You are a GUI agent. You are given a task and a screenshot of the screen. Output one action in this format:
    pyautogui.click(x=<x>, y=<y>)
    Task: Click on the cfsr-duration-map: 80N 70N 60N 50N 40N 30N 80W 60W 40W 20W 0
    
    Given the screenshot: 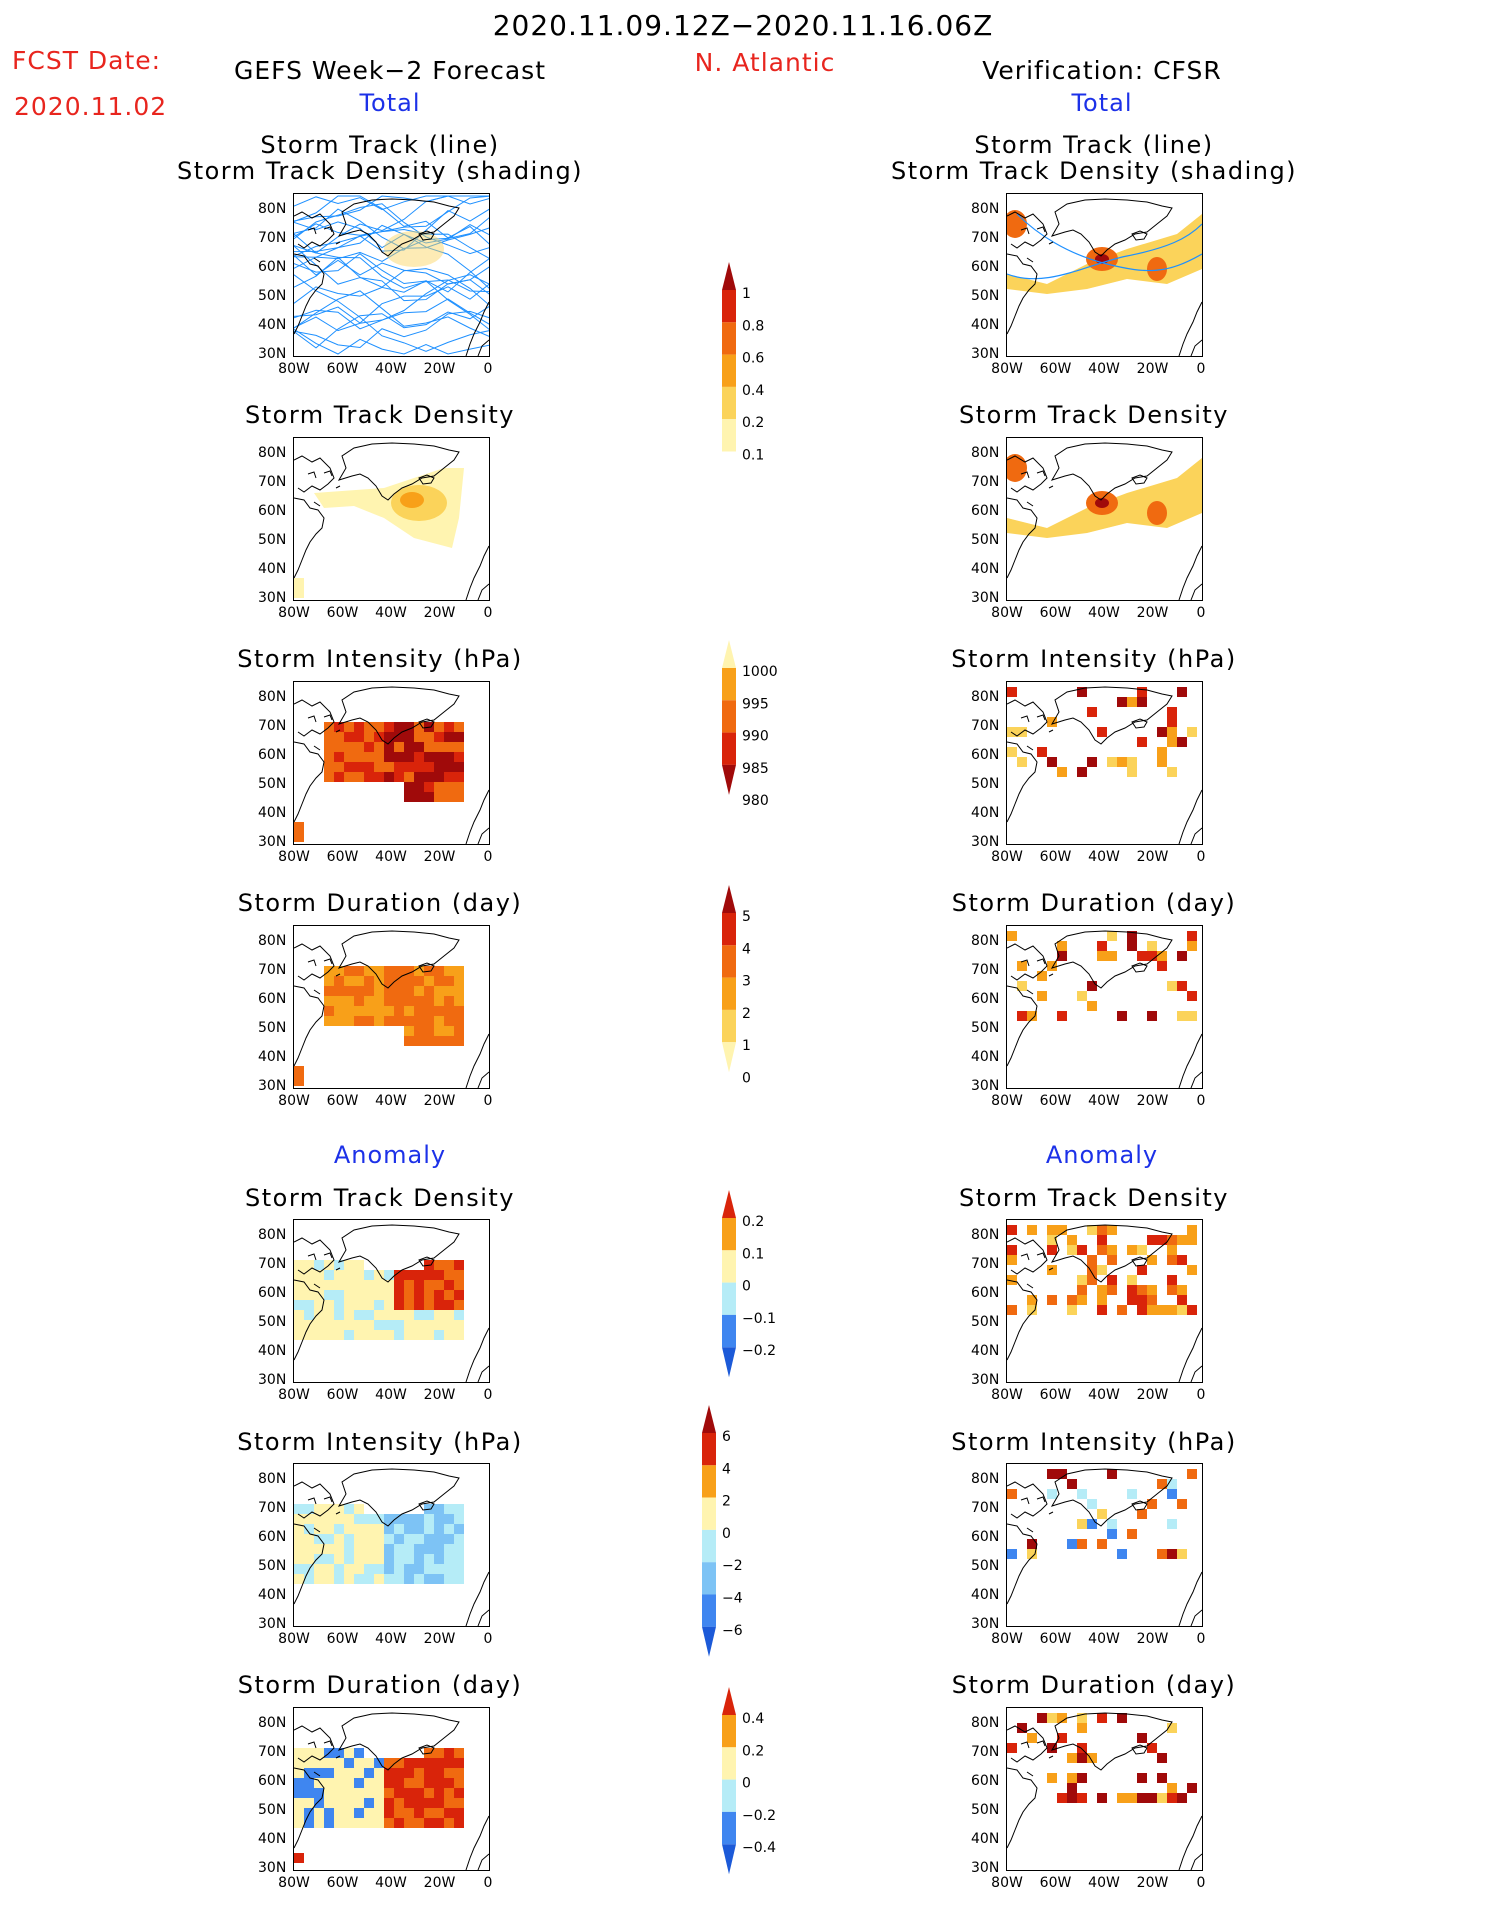 What is the action you would take?
    pyautogui.click(x=1088, y=1016)
    